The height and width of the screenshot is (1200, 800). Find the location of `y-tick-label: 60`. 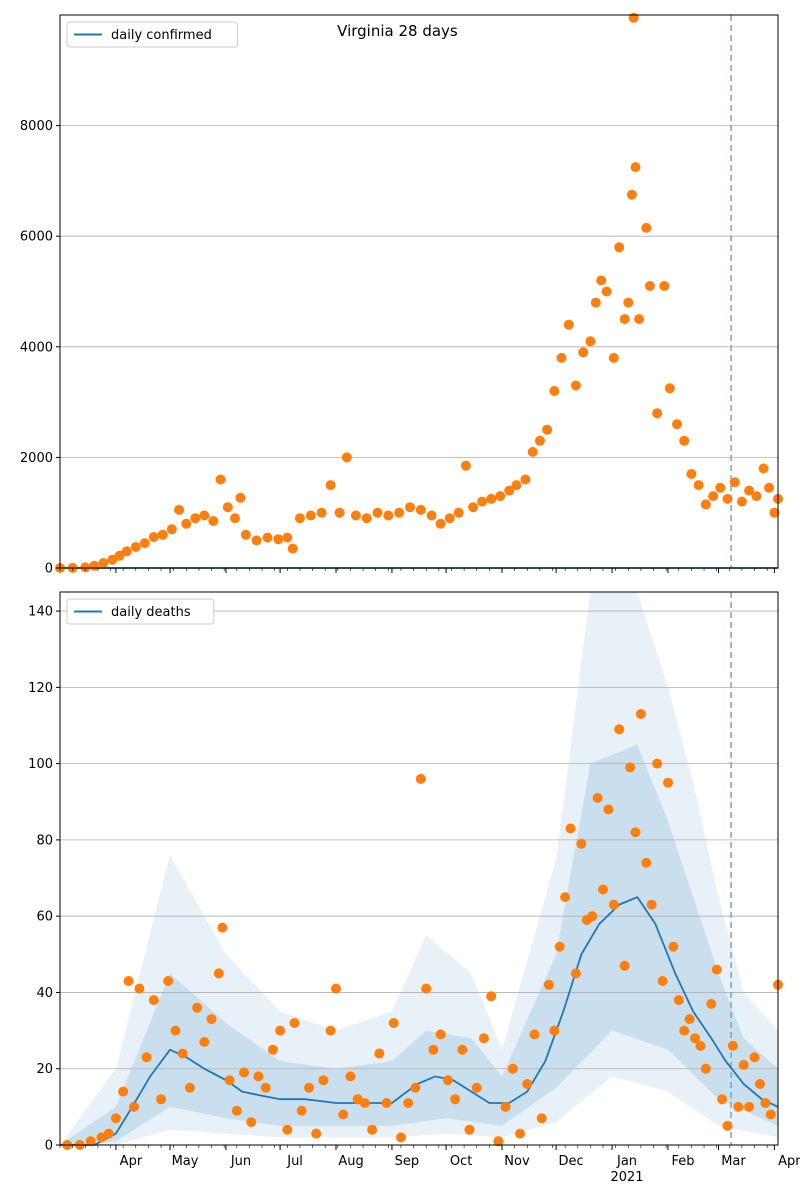

y-tick-label: 60 is located at coordinates (44, 917).